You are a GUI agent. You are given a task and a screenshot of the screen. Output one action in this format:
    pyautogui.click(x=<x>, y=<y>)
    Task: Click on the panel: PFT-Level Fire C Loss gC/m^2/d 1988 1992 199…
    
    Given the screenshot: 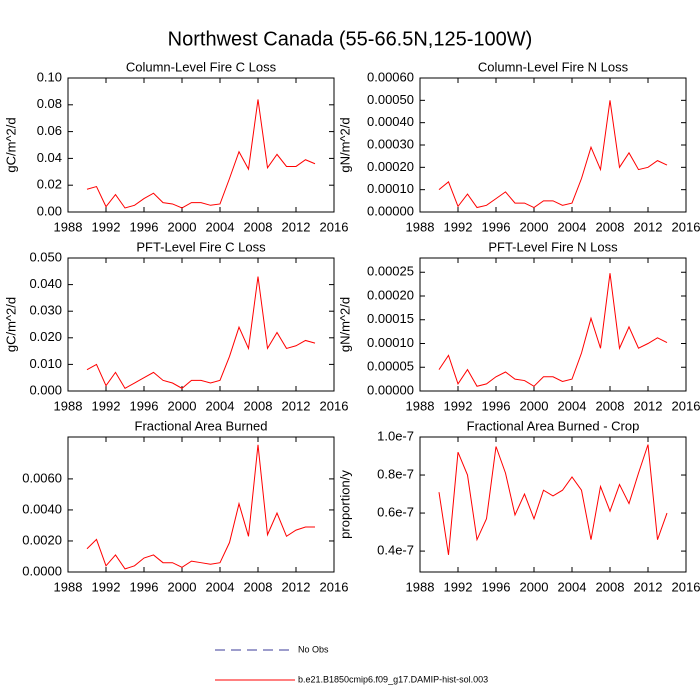 What is the action you would take?
    pyautogui.click(x=175, y=326)
    